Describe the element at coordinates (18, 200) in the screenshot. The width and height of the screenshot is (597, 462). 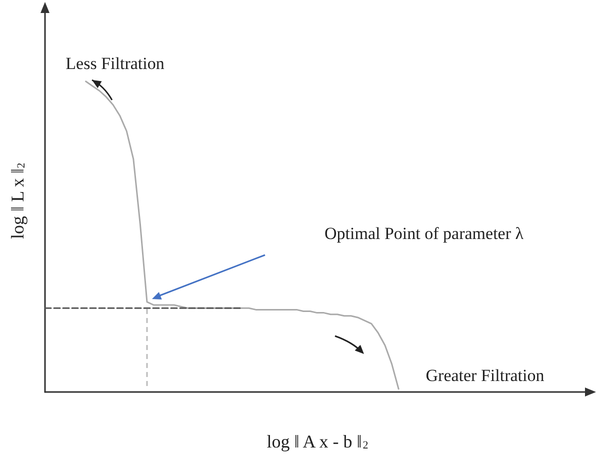
I see `y-axis-title: log ‖ L x ‖2` at that location.